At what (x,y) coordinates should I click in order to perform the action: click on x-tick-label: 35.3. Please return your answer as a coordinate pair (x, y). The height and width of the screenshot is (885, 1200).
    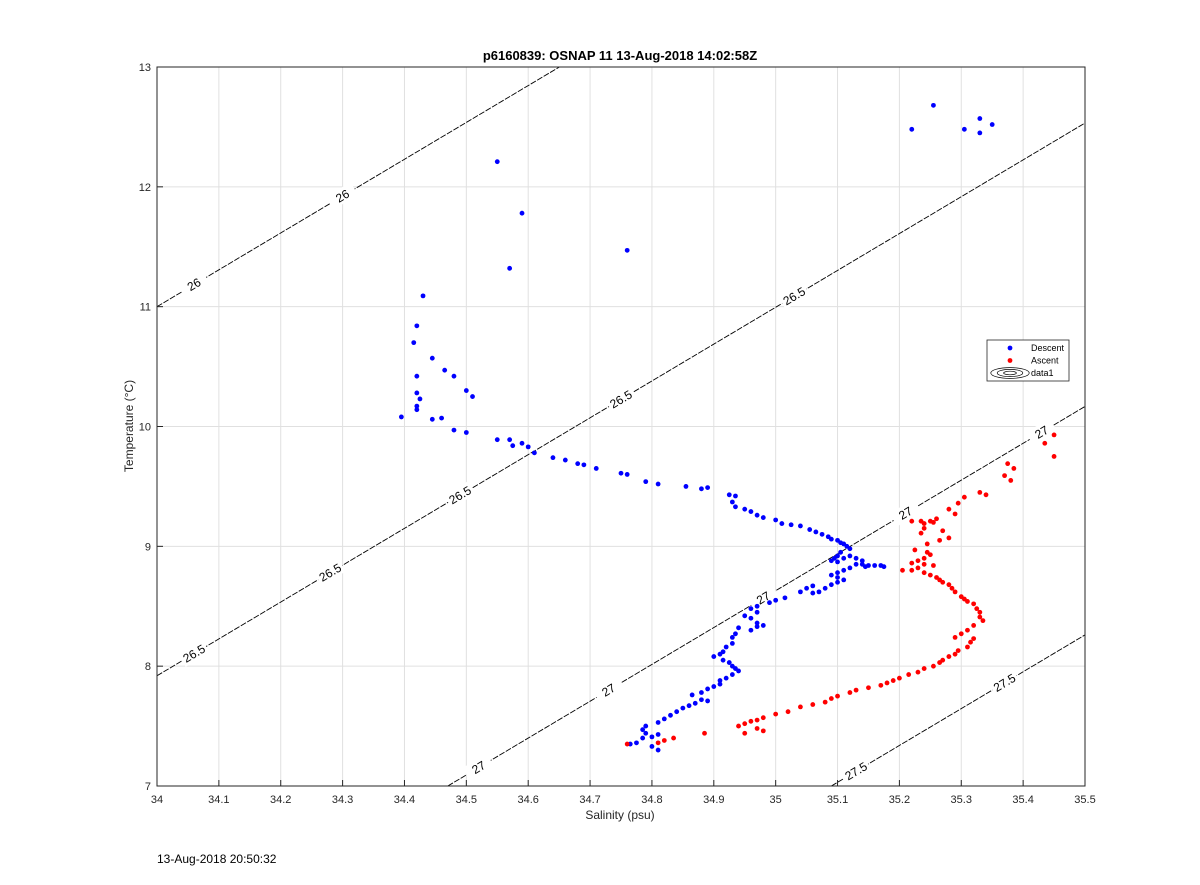
    Looking at the image, I should click on (961, 800).